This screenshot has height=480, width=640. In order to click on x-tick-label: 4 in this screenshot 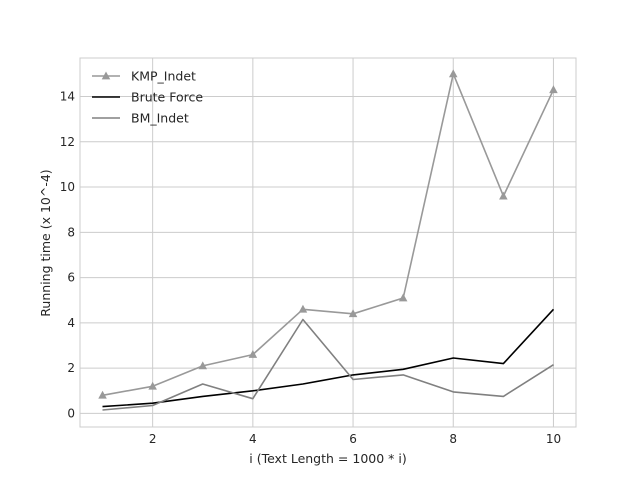, I will do `click(253, 439)`.